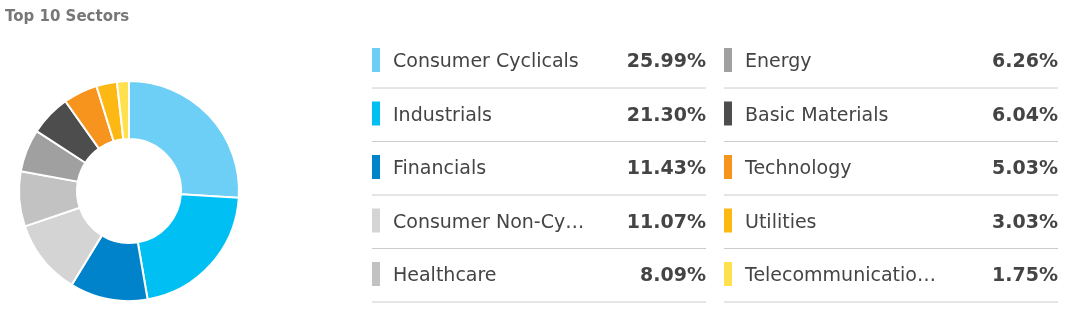  Describe the element at coordinates (673, 274) in the screenshot. I see `data-label: 8.09%` at that location.